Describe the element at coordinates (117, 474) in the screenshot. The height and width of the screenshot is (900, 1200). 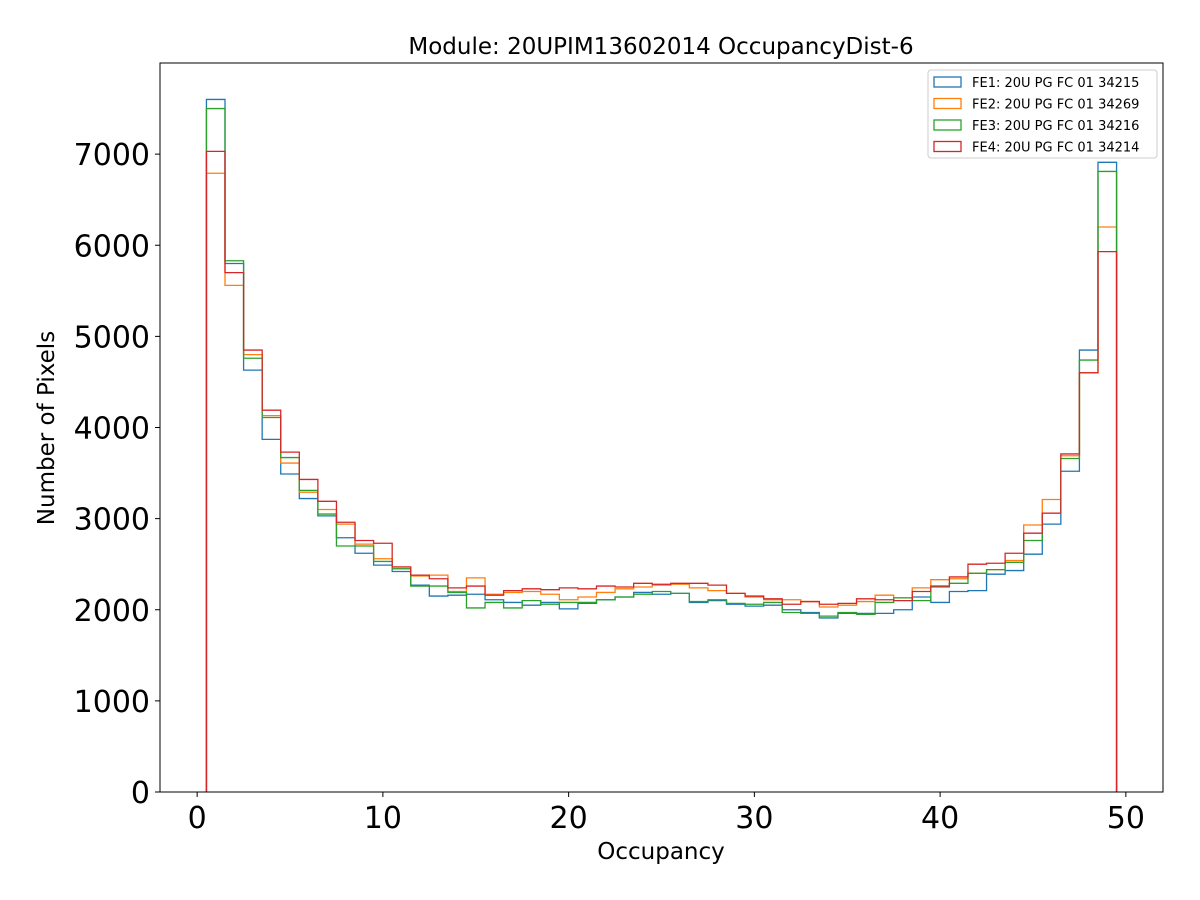
I see `y-axis-ticks: 0 1000 2000 3000 4000 5000 6000 7000` at that location.